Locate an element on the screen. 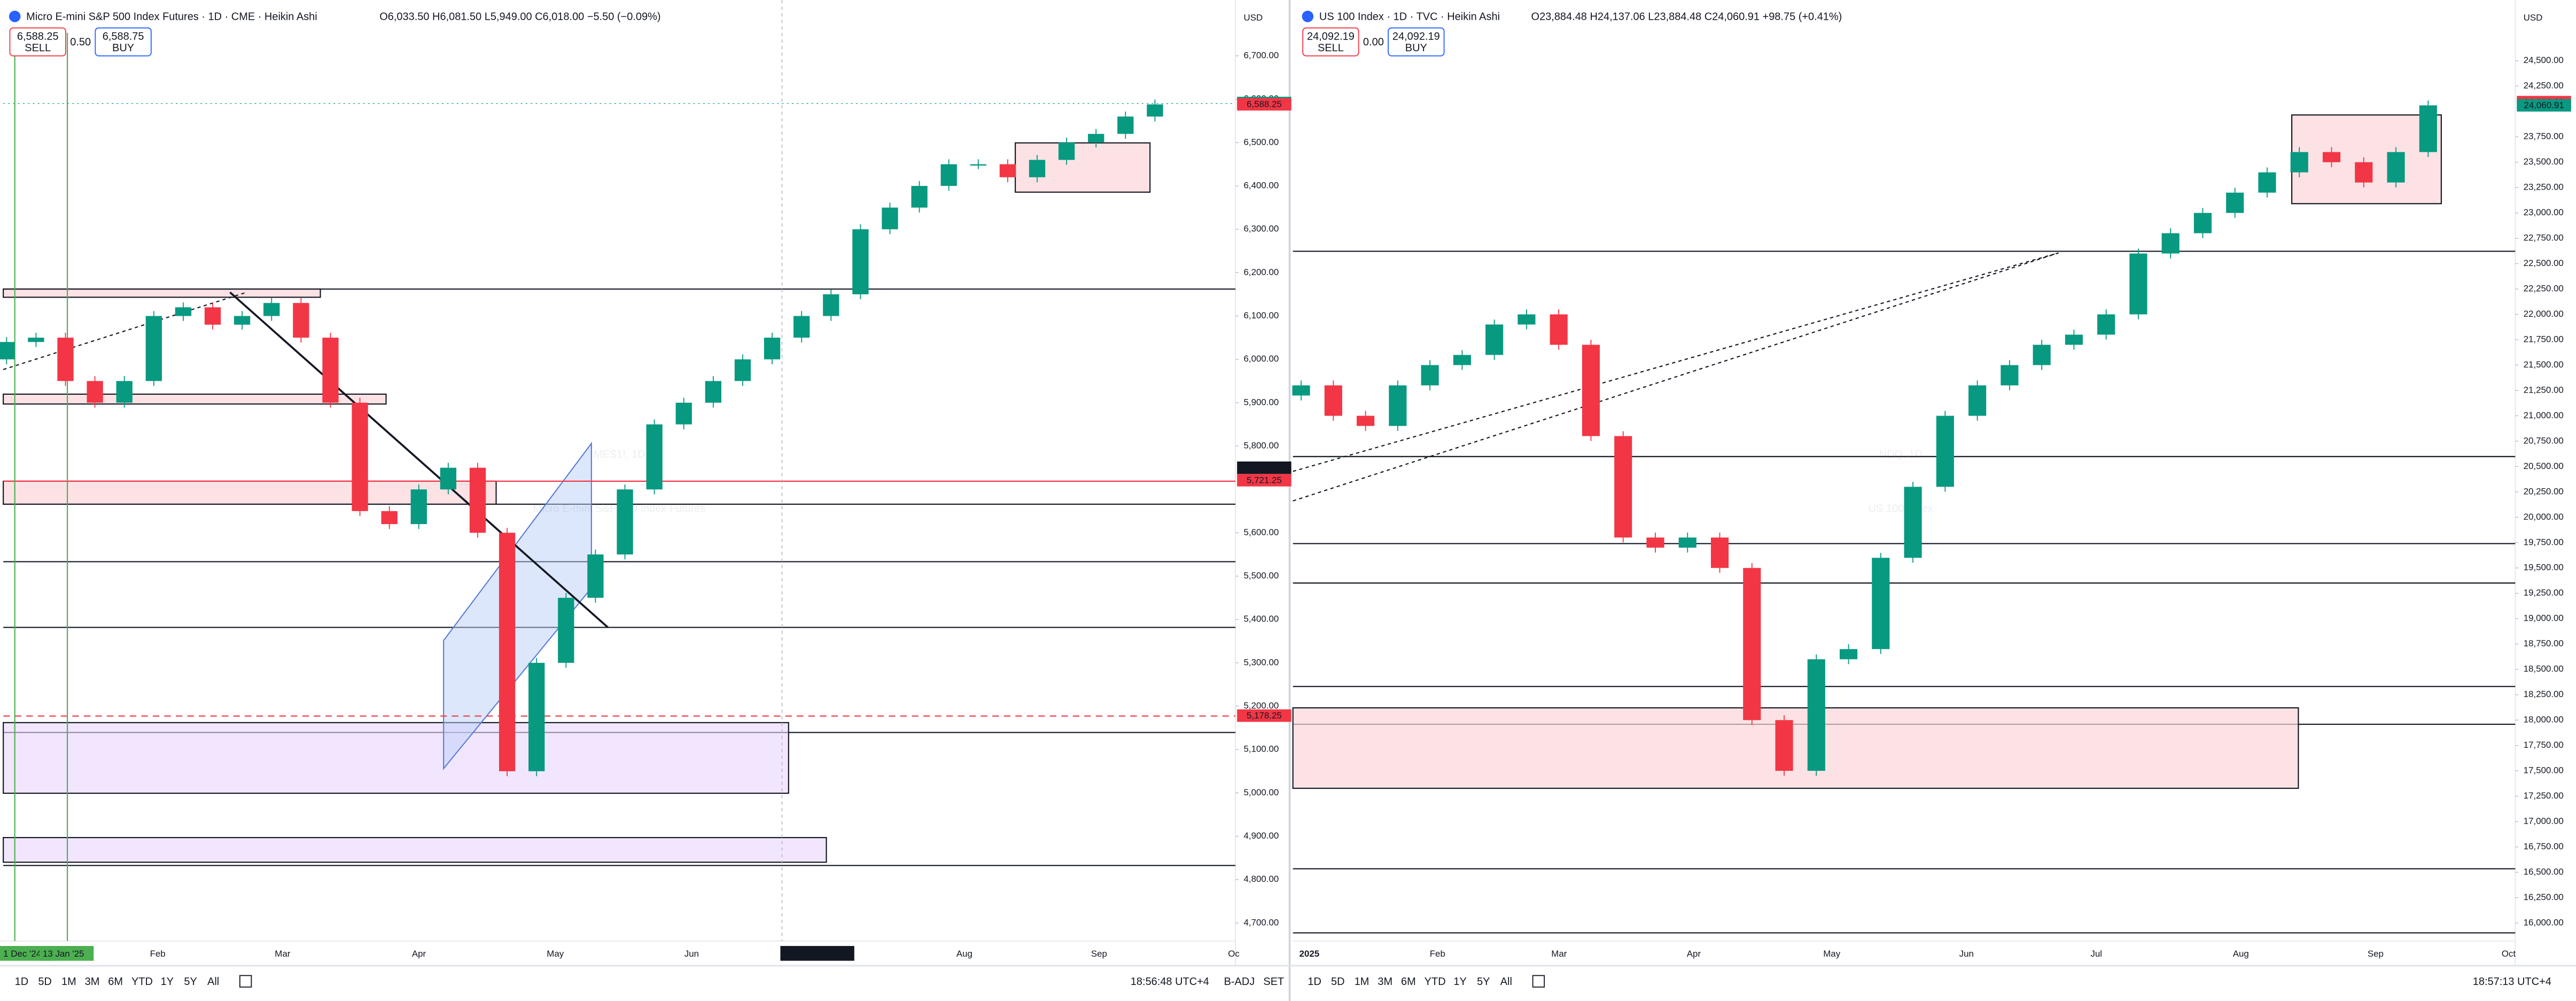 The width and height of the screenshot is (2576, 1001). x-tick-label: May is located at coordinates (1831, 954).